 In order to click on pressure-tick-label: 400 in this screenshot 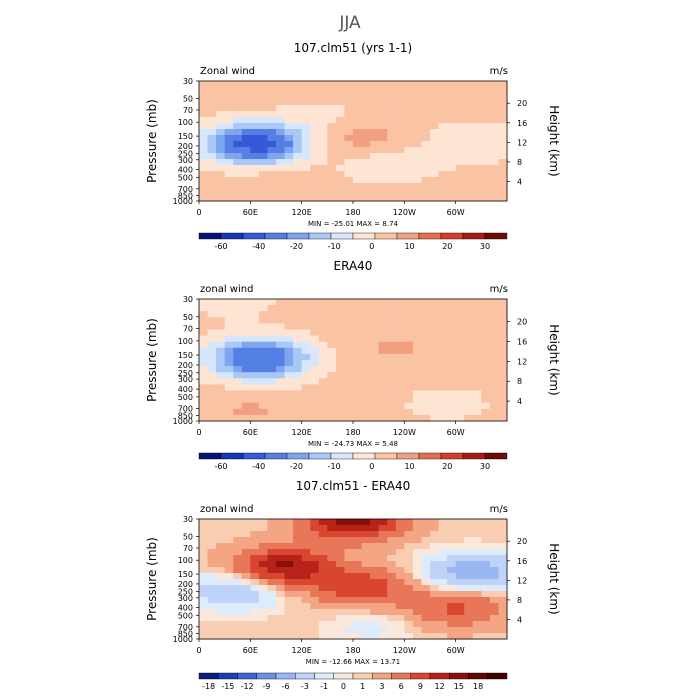, I will do `click(185, 389)`.